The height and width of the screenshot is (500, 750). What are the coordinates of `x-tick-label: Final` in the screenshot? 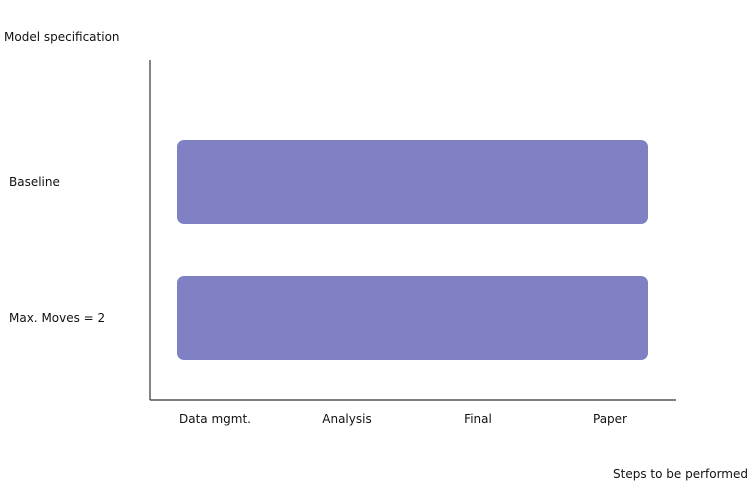 It's located at (478, 419).